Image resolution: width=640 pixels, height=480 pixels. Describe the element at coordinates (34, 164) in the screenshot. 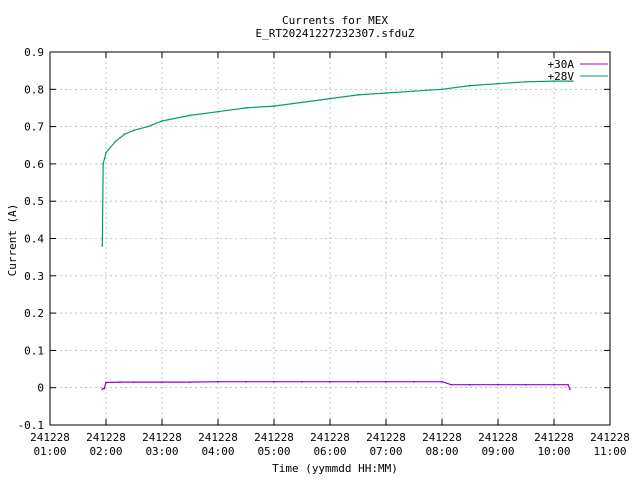

I see `y-tick-label: 0.6` at that location.